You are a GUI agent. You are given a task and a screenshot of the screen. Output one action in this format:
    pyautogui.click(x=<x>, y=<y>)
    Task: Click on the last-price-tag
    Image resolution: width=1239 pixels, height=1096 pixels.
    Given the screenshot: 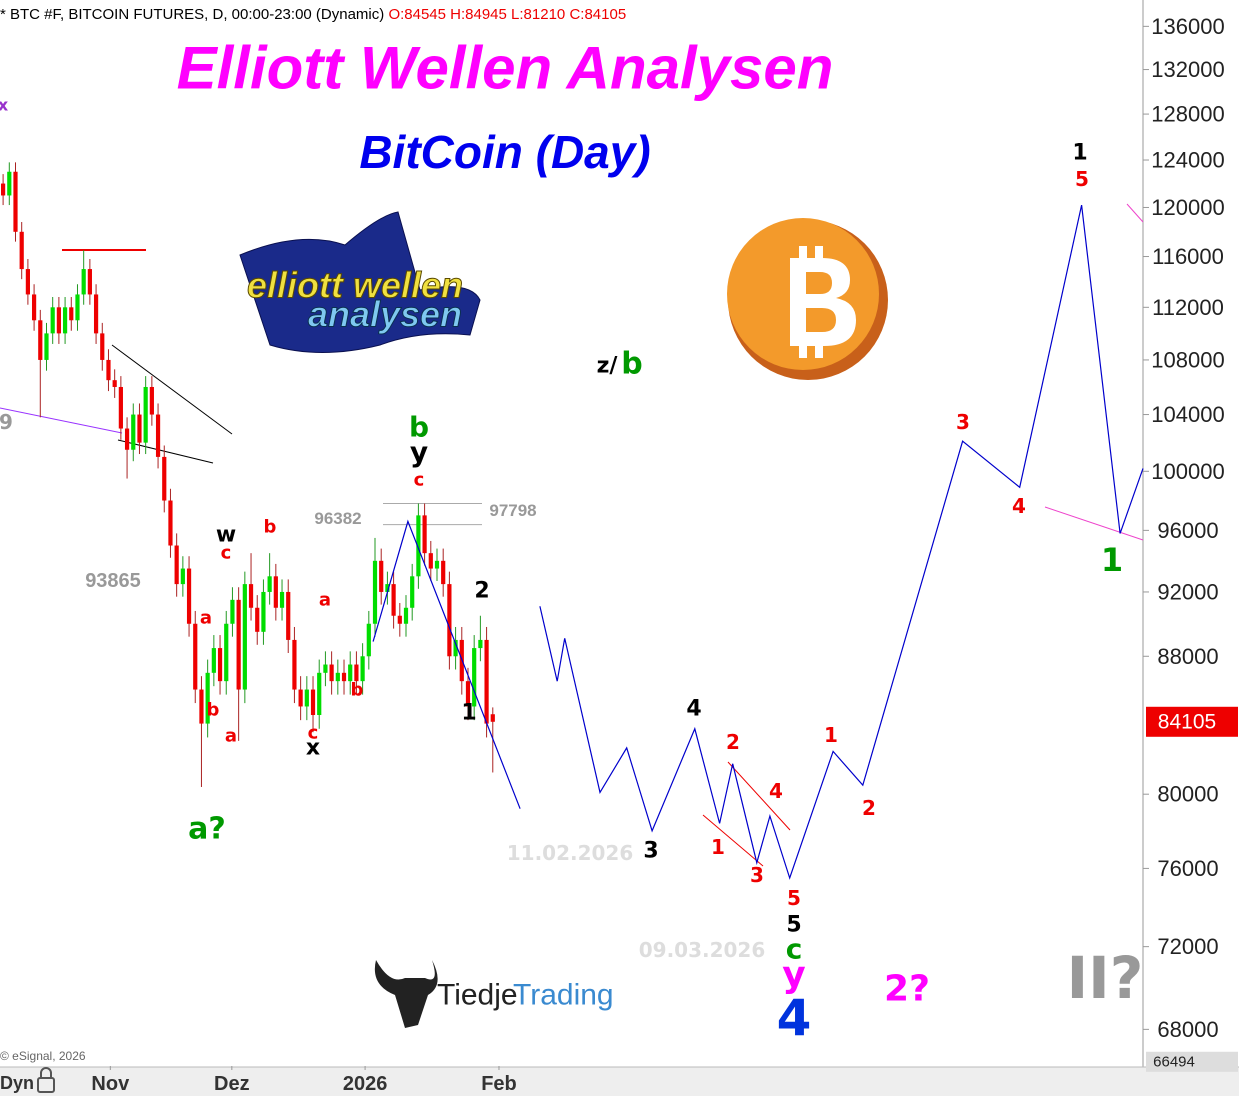 What is the action you would take?
    pyautogui.click(x=1192, y=721)
    